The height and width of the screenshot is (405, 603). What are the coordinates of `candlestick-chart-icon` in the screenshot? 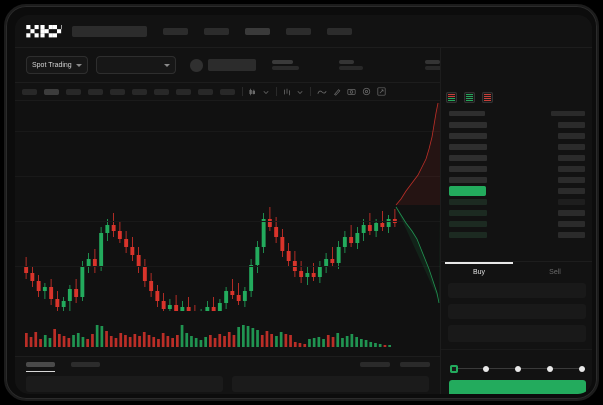 It's located at (253, 92).